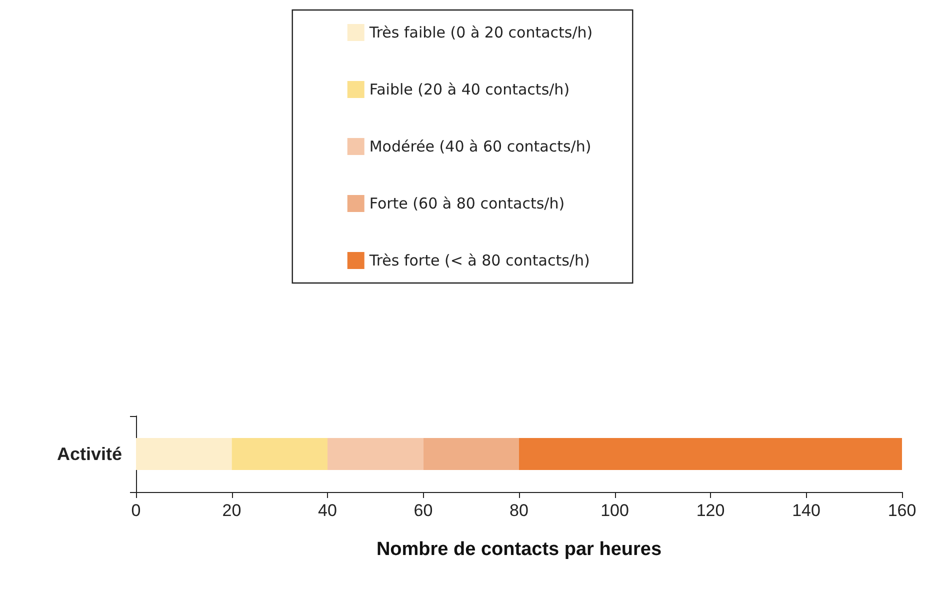 This screenshot has width=940, height=595. What do you see at coordinates (423, 510) in the screenshot?
I see `x-tick-label: 60` at bounding box center [423, 510].